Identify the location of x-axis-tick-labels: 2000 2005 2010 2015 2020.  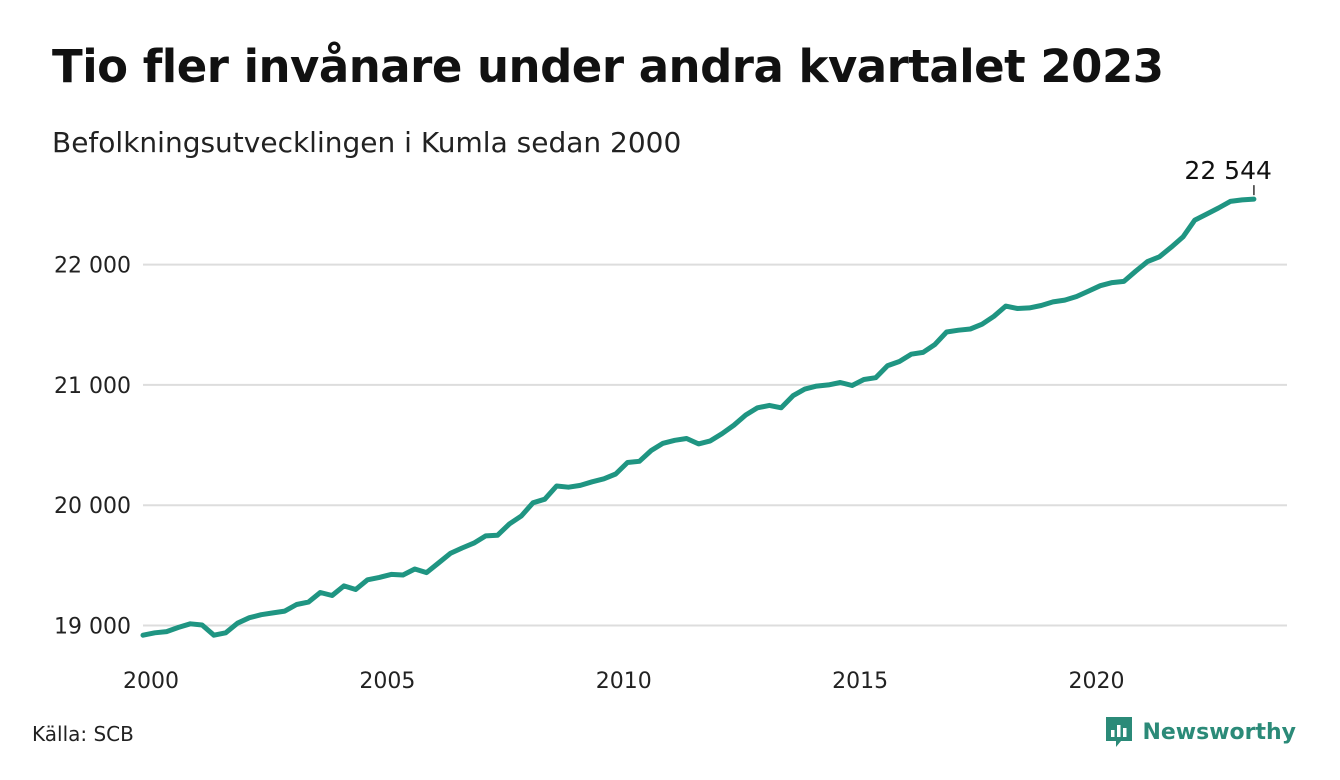
(623, 681).